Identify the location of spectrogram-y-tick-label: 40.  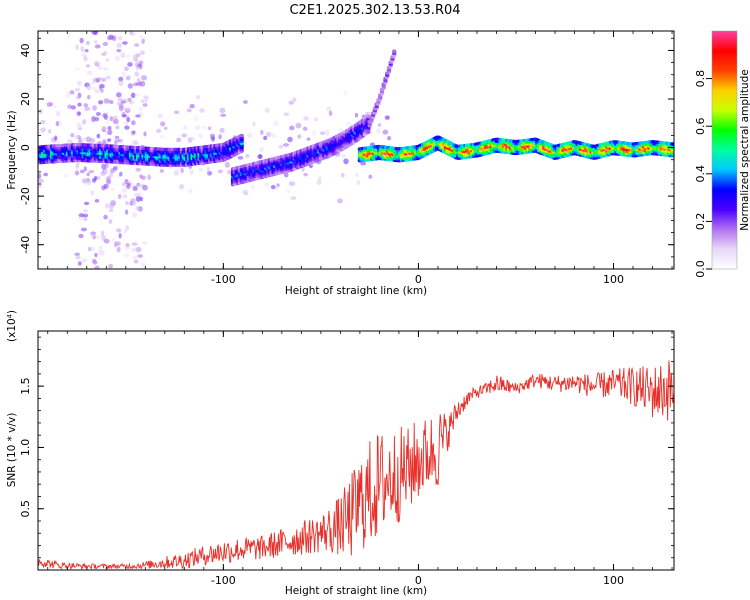
(25, 50).